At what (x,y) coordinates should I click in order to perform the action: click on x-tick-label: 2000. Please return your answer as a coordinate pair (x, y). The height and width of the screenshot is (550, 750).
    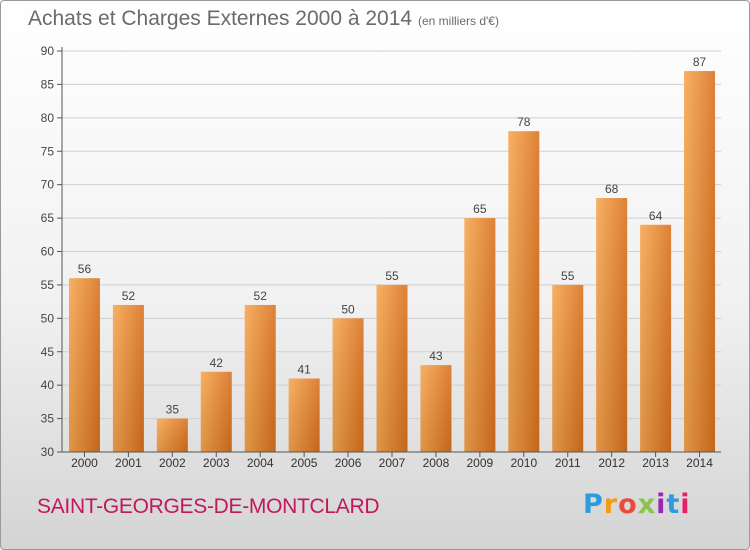
    Looking at the image, I should click on (84, 463).